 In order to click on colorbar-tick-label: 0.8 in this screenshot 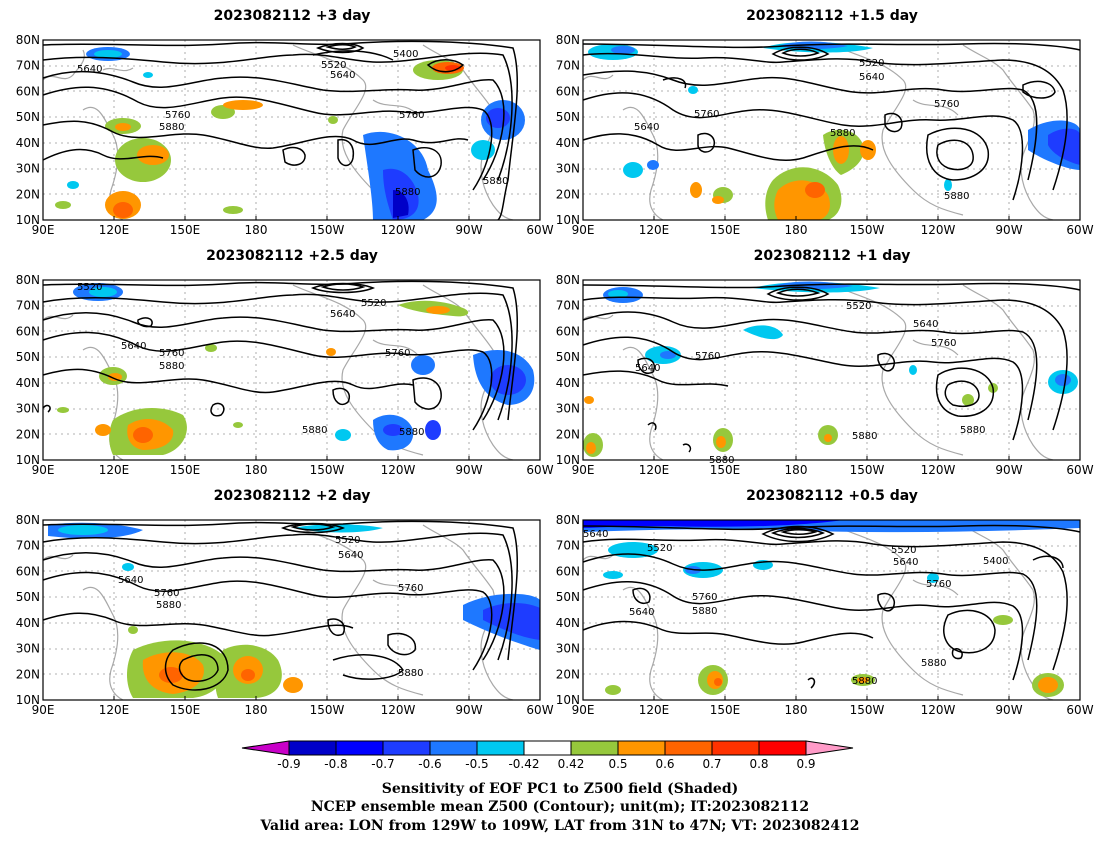, I will do `click(758, 764)`.